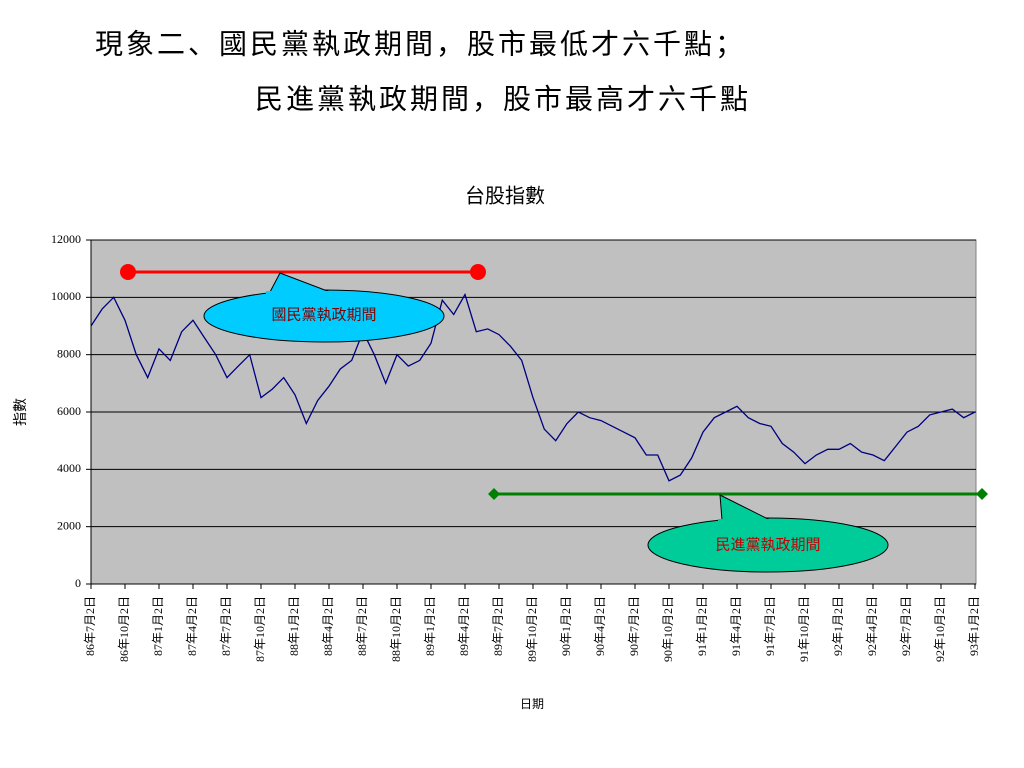  What do you see at coordinates (69, 468) in the screenshot?
I see `y-tick-label: 4000` at bounding box center [69, 468].